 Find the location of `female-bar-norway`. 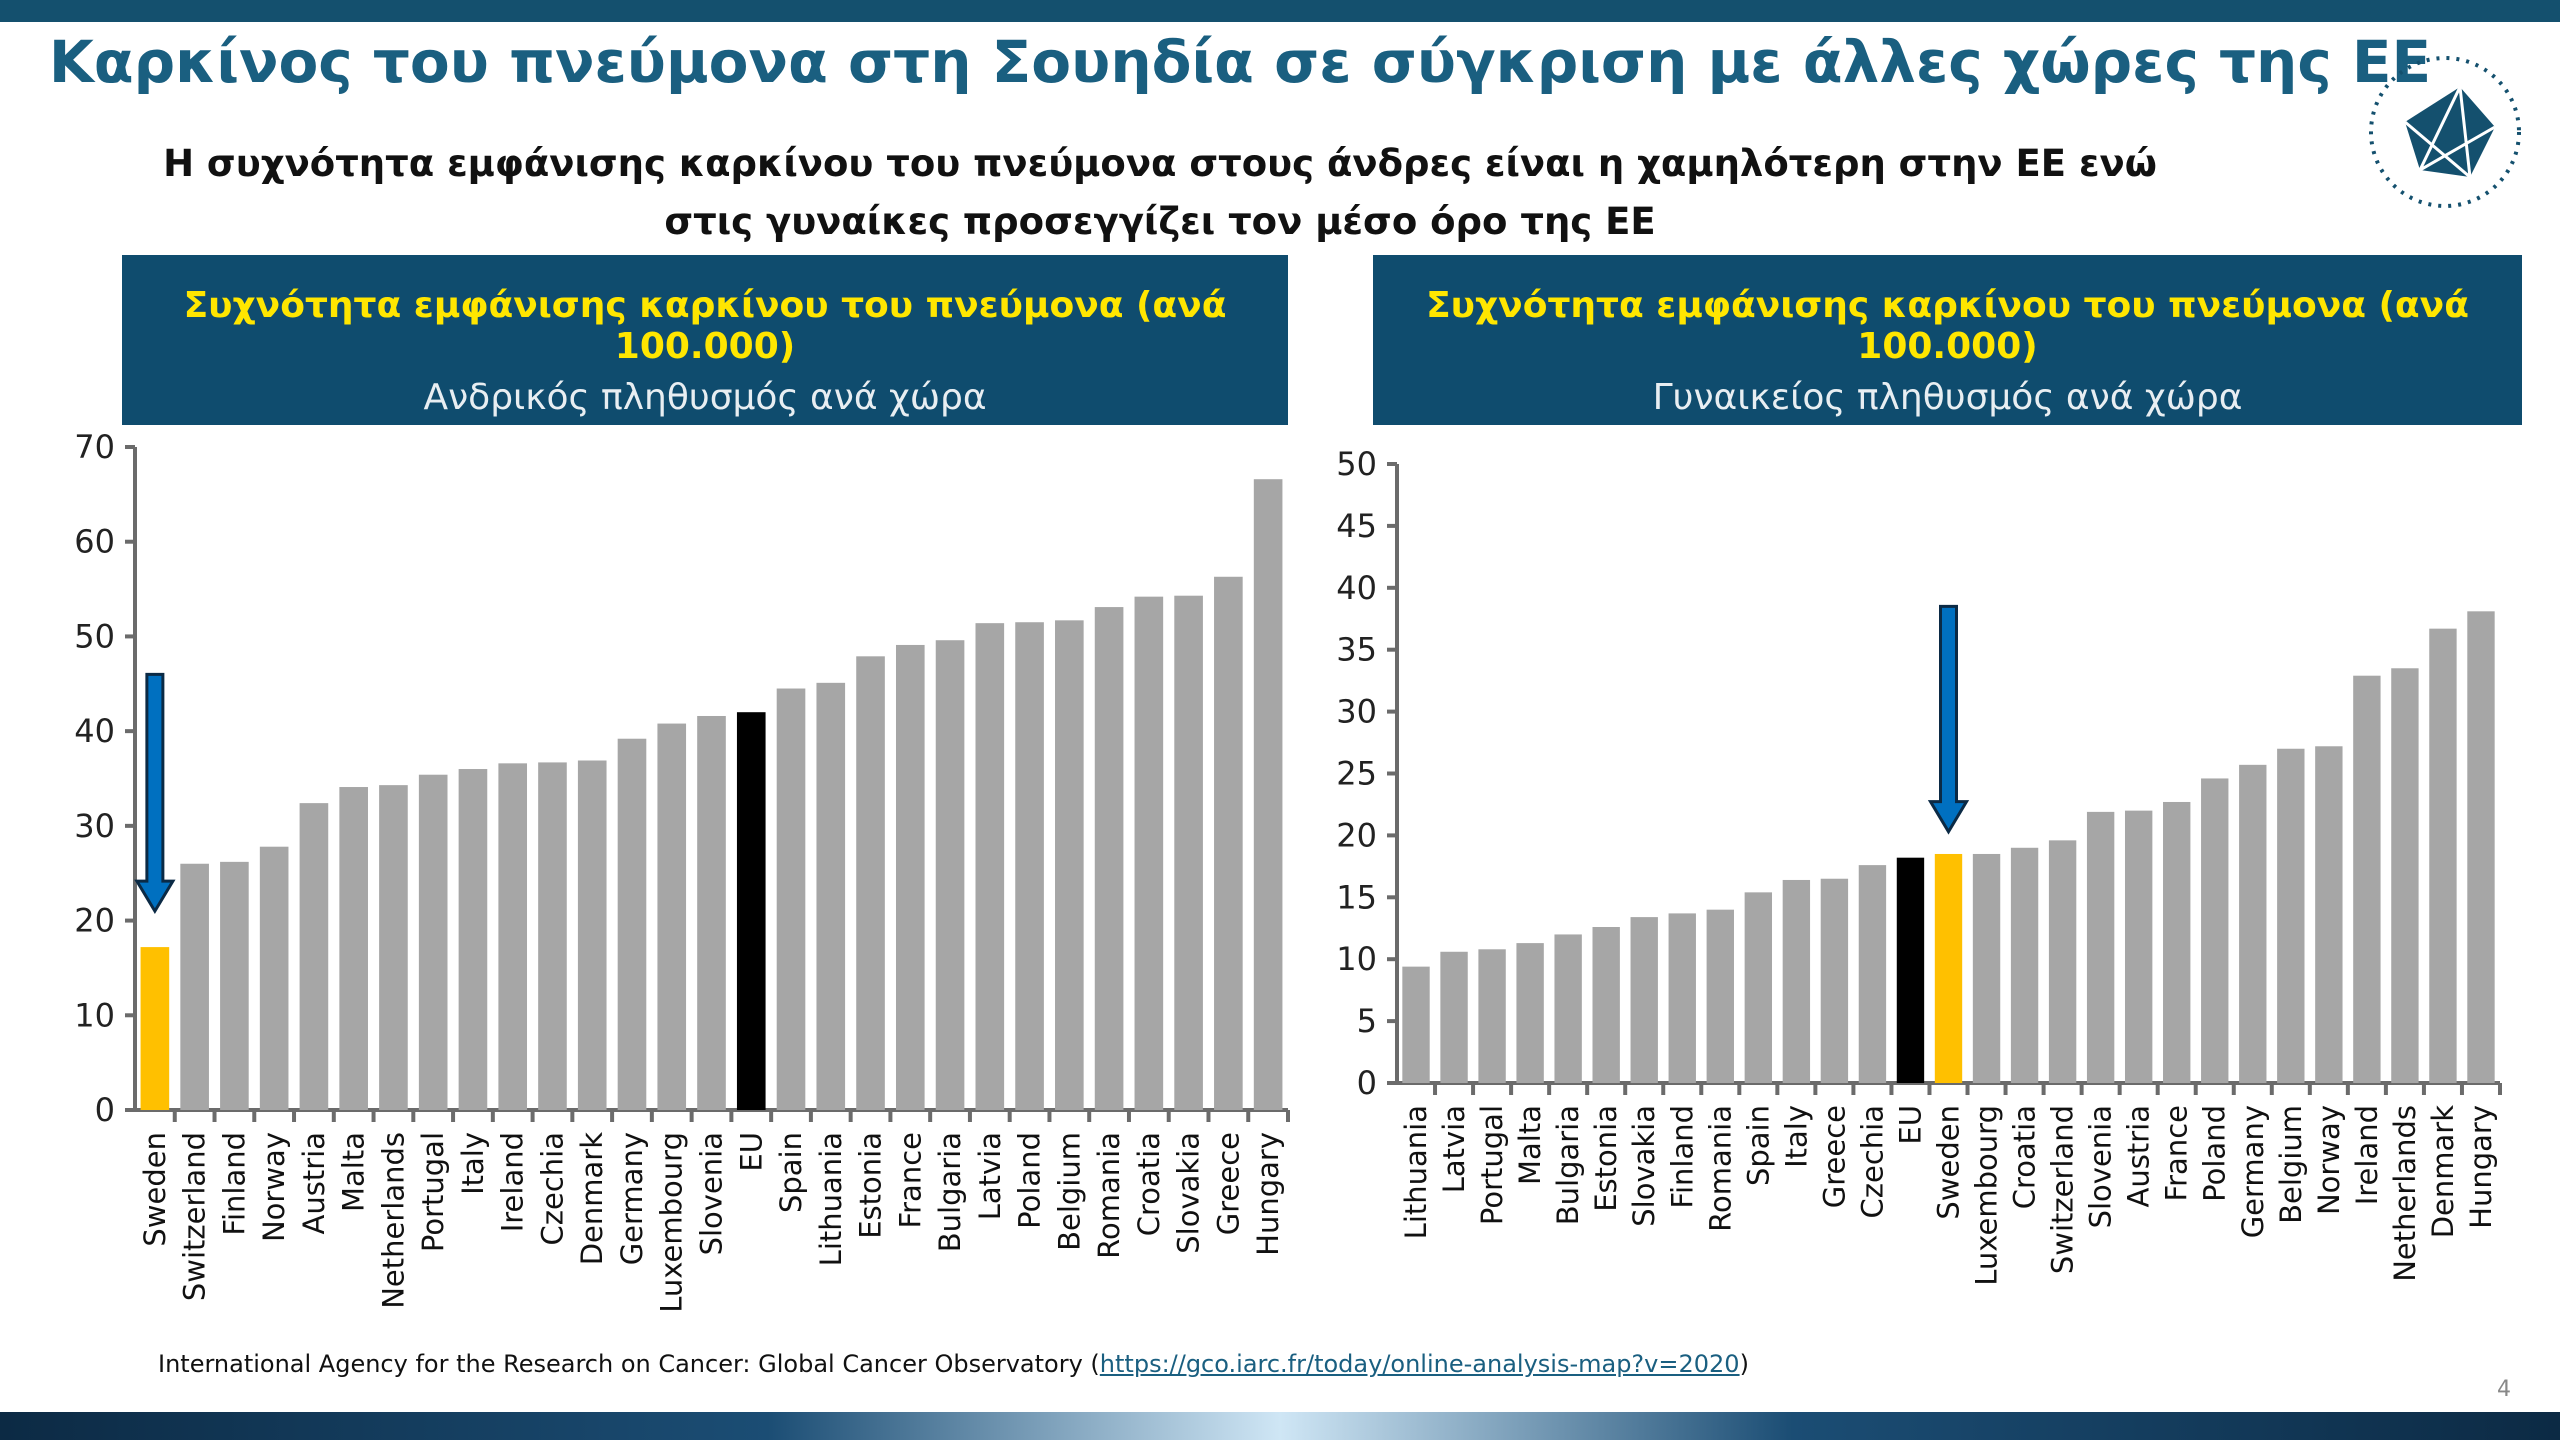

female-bar-norway is located at coordinates (2329, 914).